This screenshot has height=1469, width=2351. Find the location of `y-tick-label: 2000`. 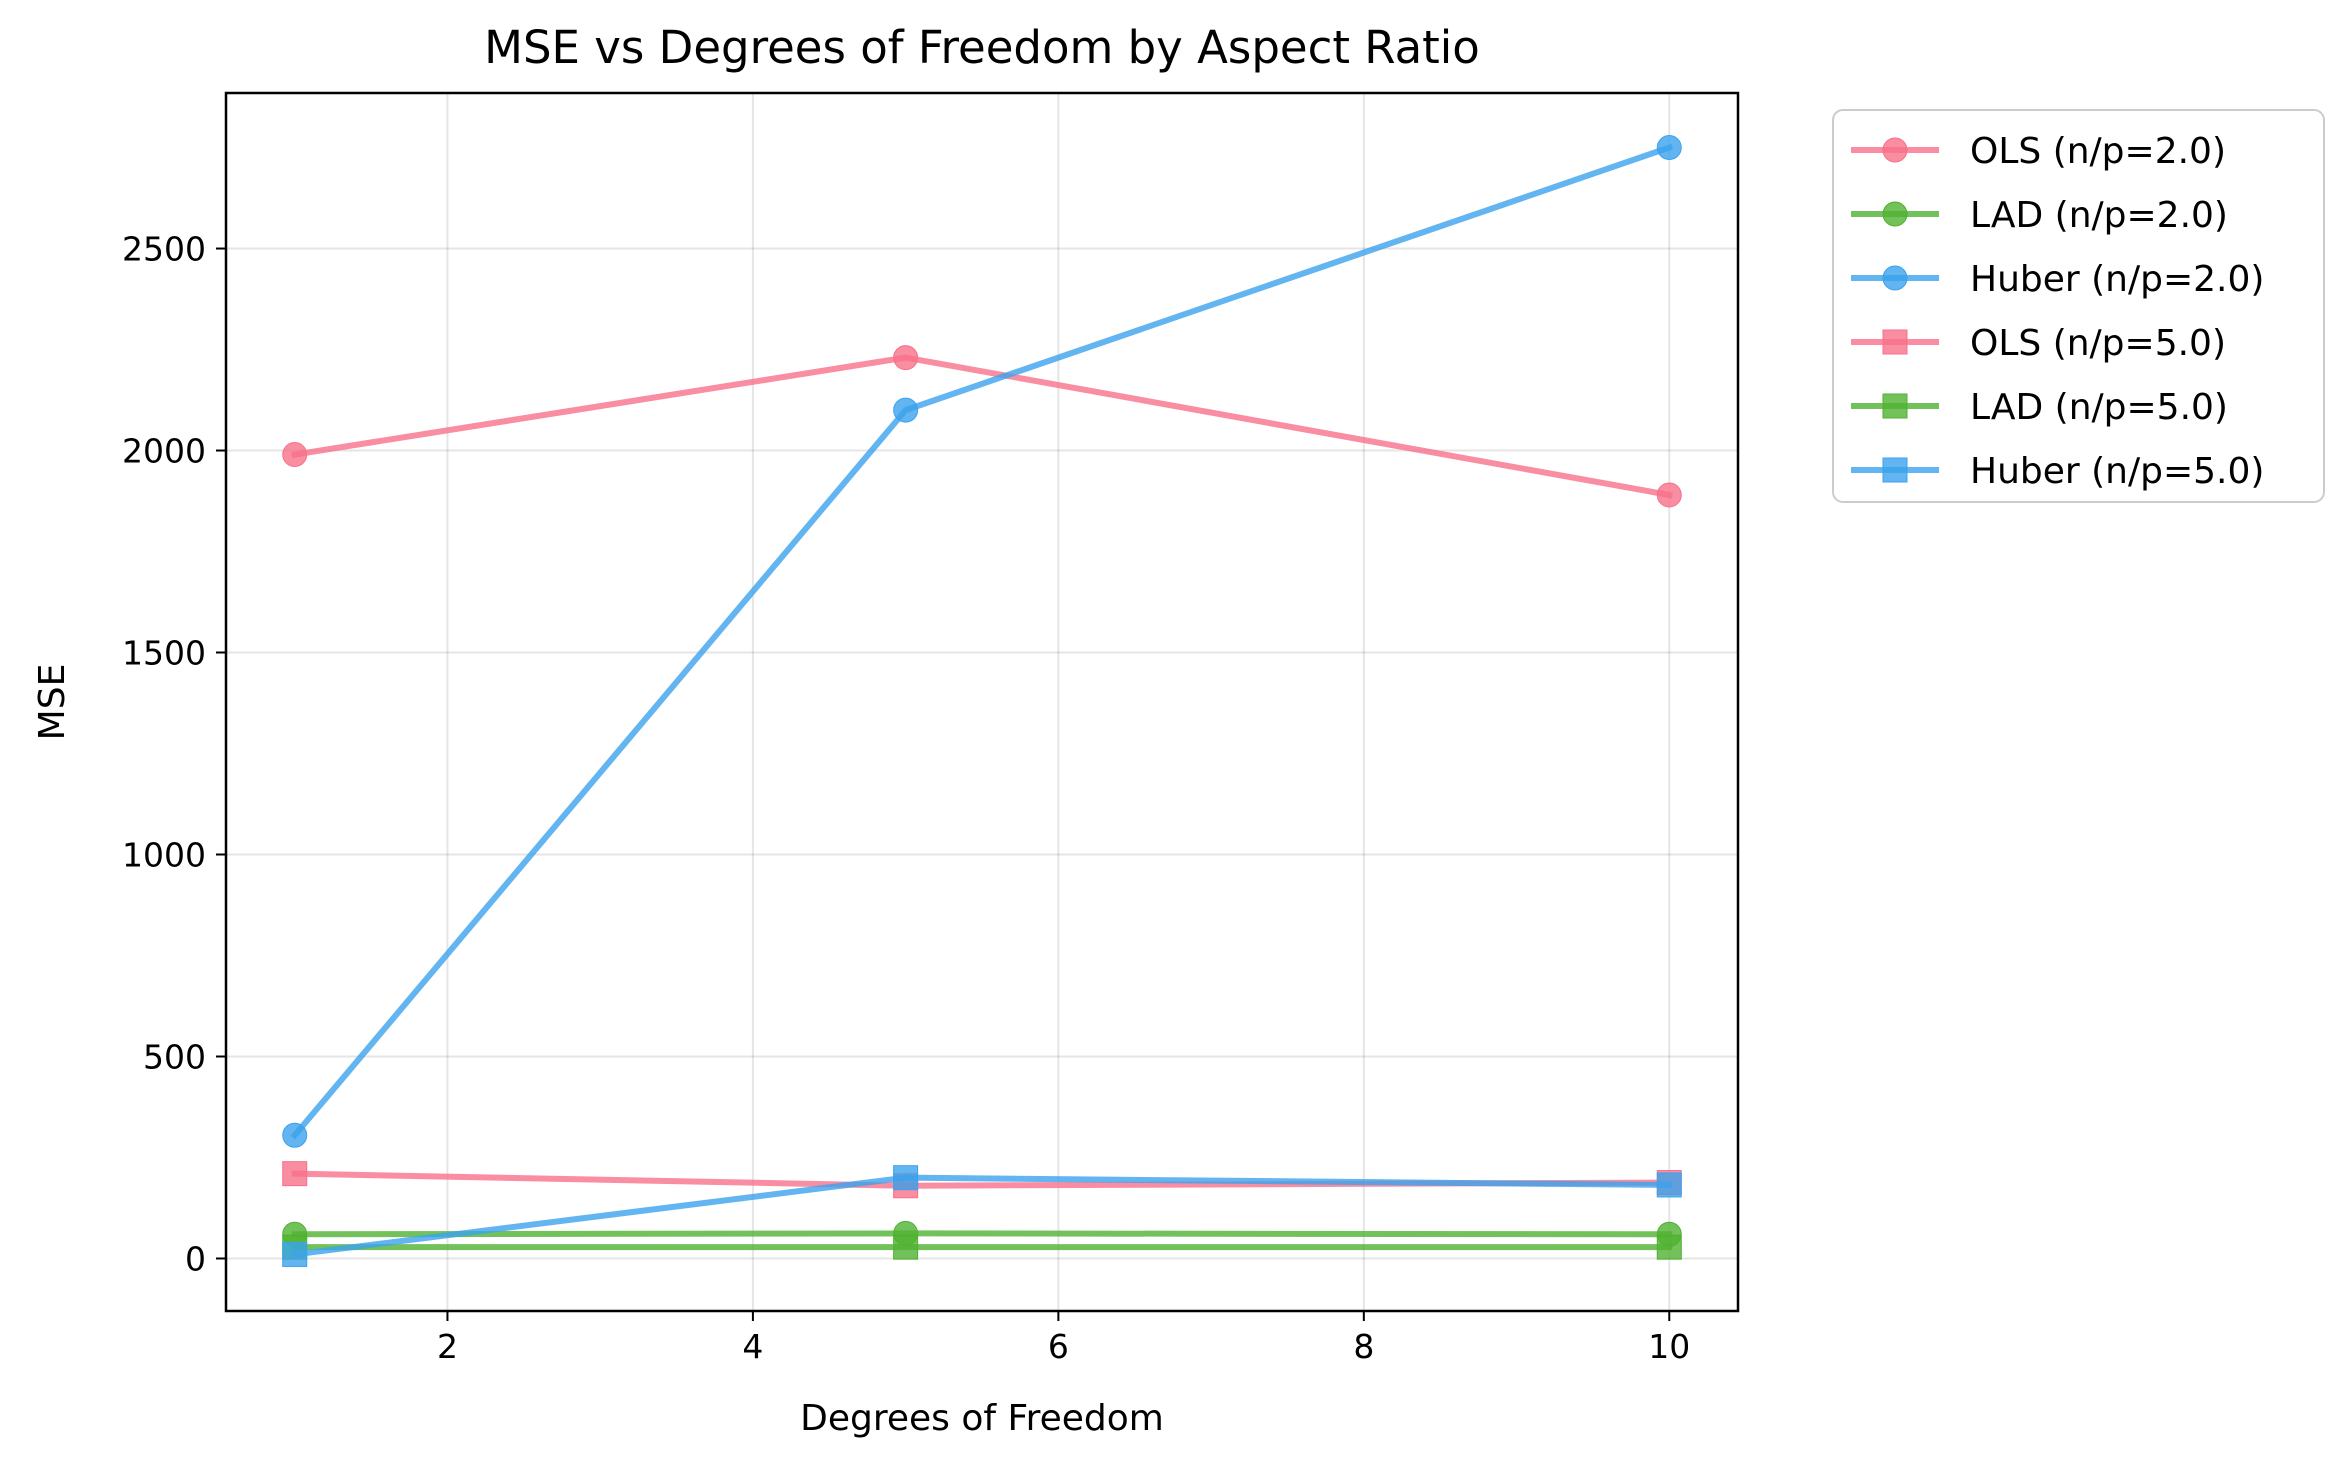

y-tick-label: 2000 is located at coordinates (164, 451).